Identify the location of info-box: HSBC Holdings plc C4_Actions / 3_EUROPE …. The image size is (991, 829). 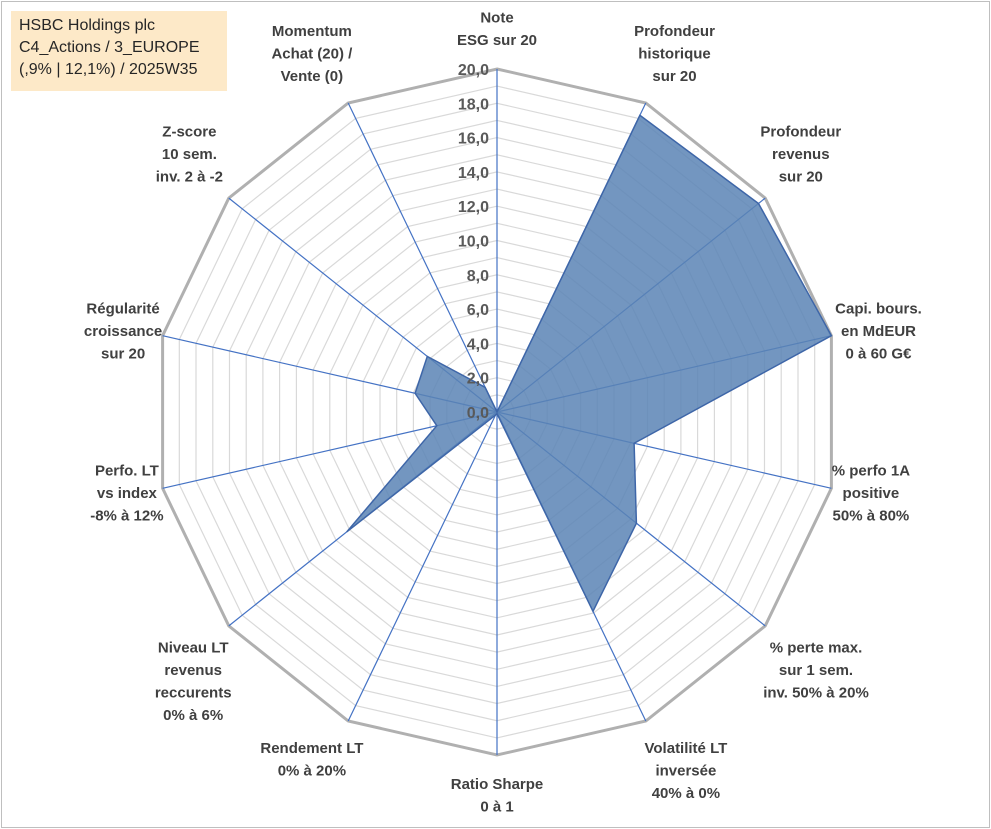
(119, 51).